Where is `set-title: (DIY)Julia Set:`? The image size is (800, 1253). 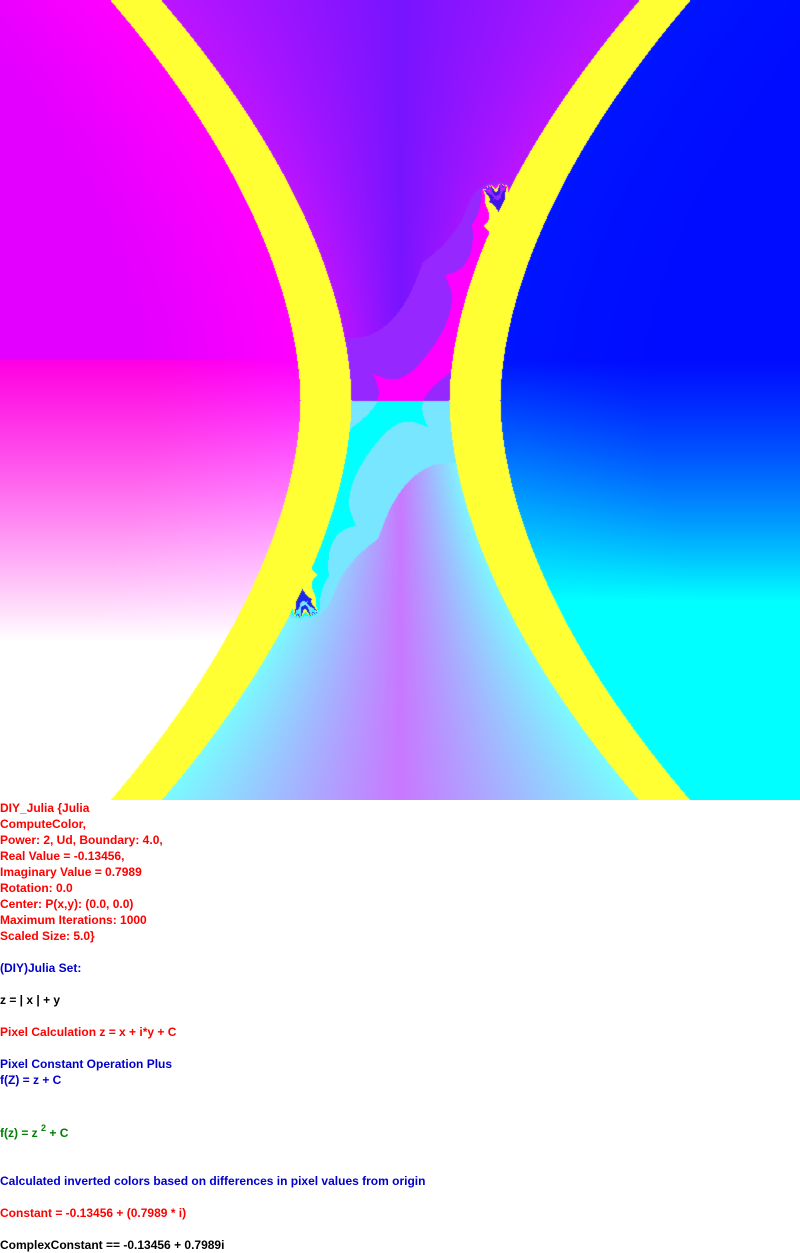 set-title: (DIY)Julia Set: is located at coordinates (41, 968).